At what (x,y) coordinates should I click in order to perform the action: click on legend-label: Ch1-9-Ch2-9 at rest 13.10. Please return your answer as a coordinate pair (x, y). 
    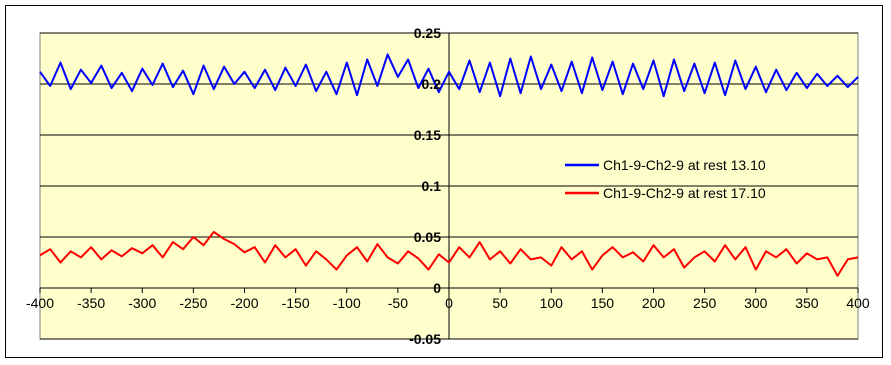
    Looking at the image, I should click on (684, 165).